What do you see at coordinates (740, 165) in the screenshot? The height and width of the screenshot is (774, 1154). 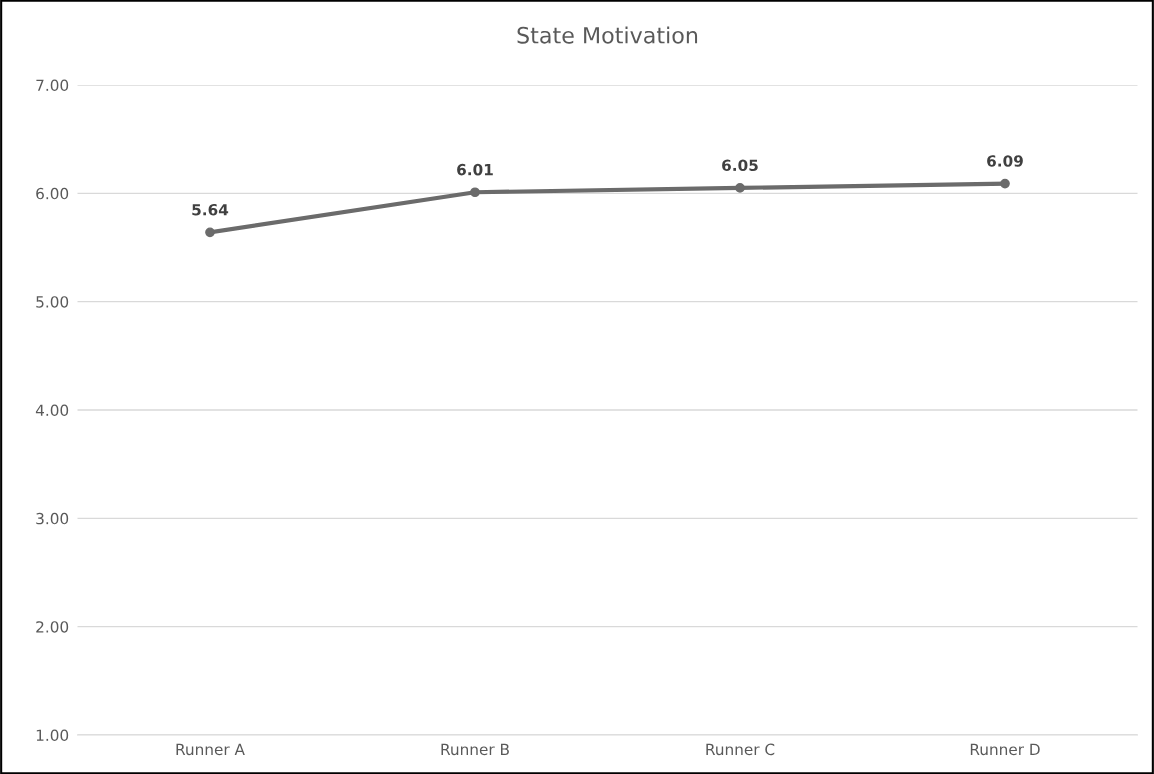 I see `data-label: 6.05` at bounding box center [740, 165].